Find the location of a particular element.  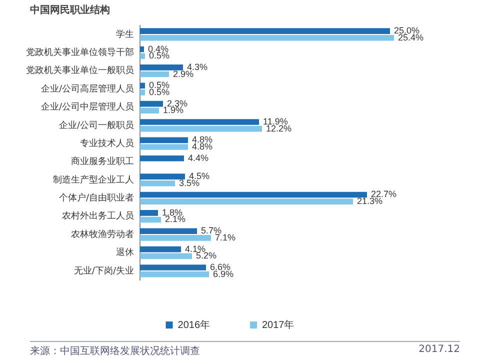

y-tick-label: 农村外出务工人员 is located at coordinates (98, 216).